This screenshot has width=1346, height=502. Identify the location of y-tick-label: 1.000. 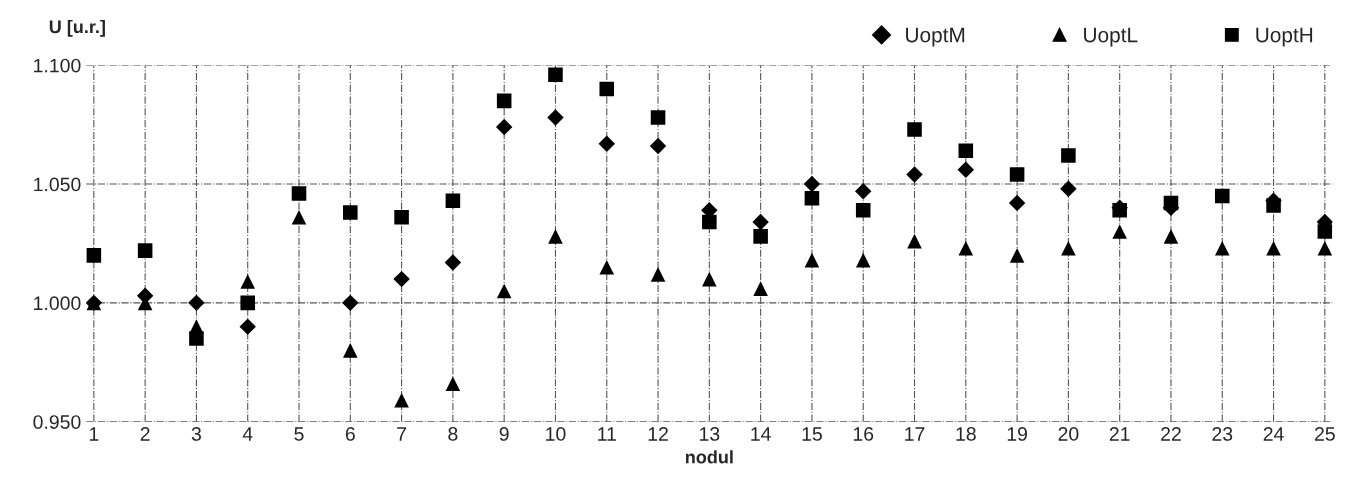
(57, 303).